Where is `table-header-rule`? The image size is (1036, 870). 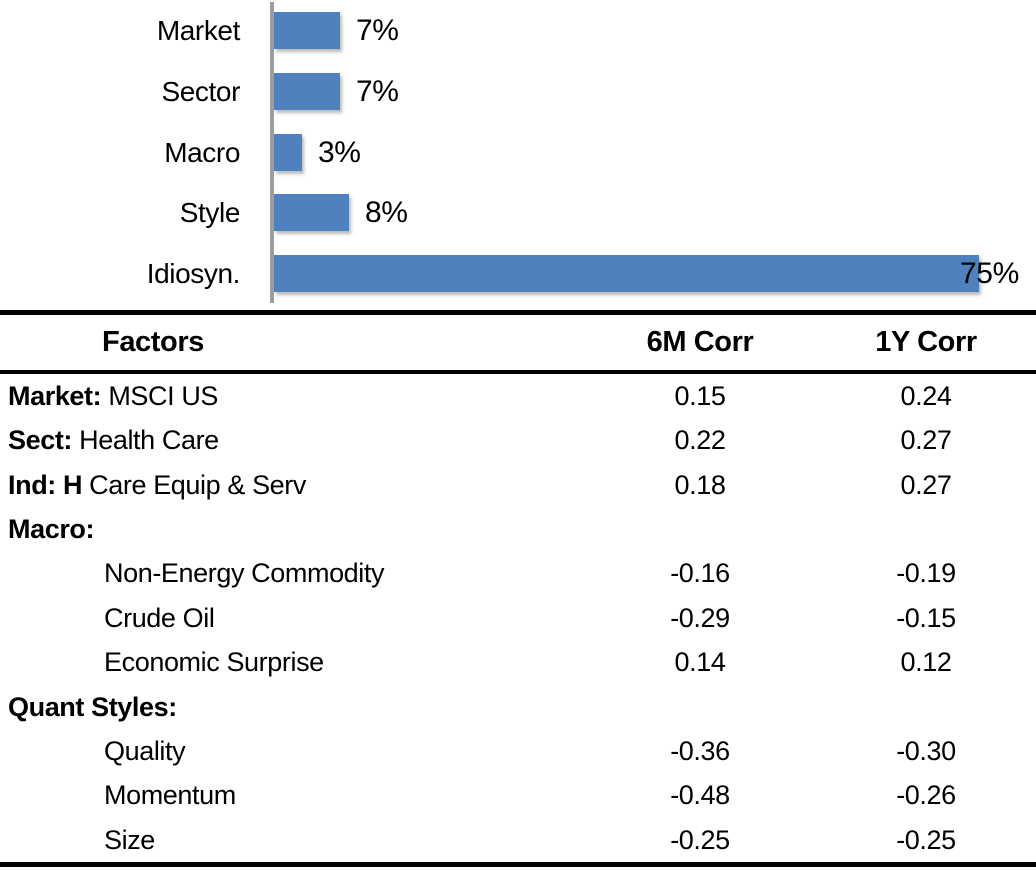
table-header-rule is located at coordinates (518, 372).